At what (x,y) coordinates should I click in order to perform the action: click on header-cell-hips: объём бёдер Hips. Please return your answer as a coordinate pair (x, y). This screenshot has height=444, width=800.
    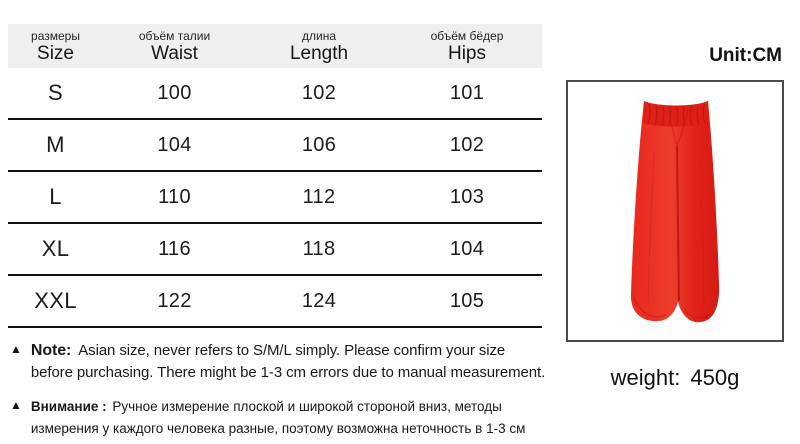
    Looking at the image, I should click on (467, 46).